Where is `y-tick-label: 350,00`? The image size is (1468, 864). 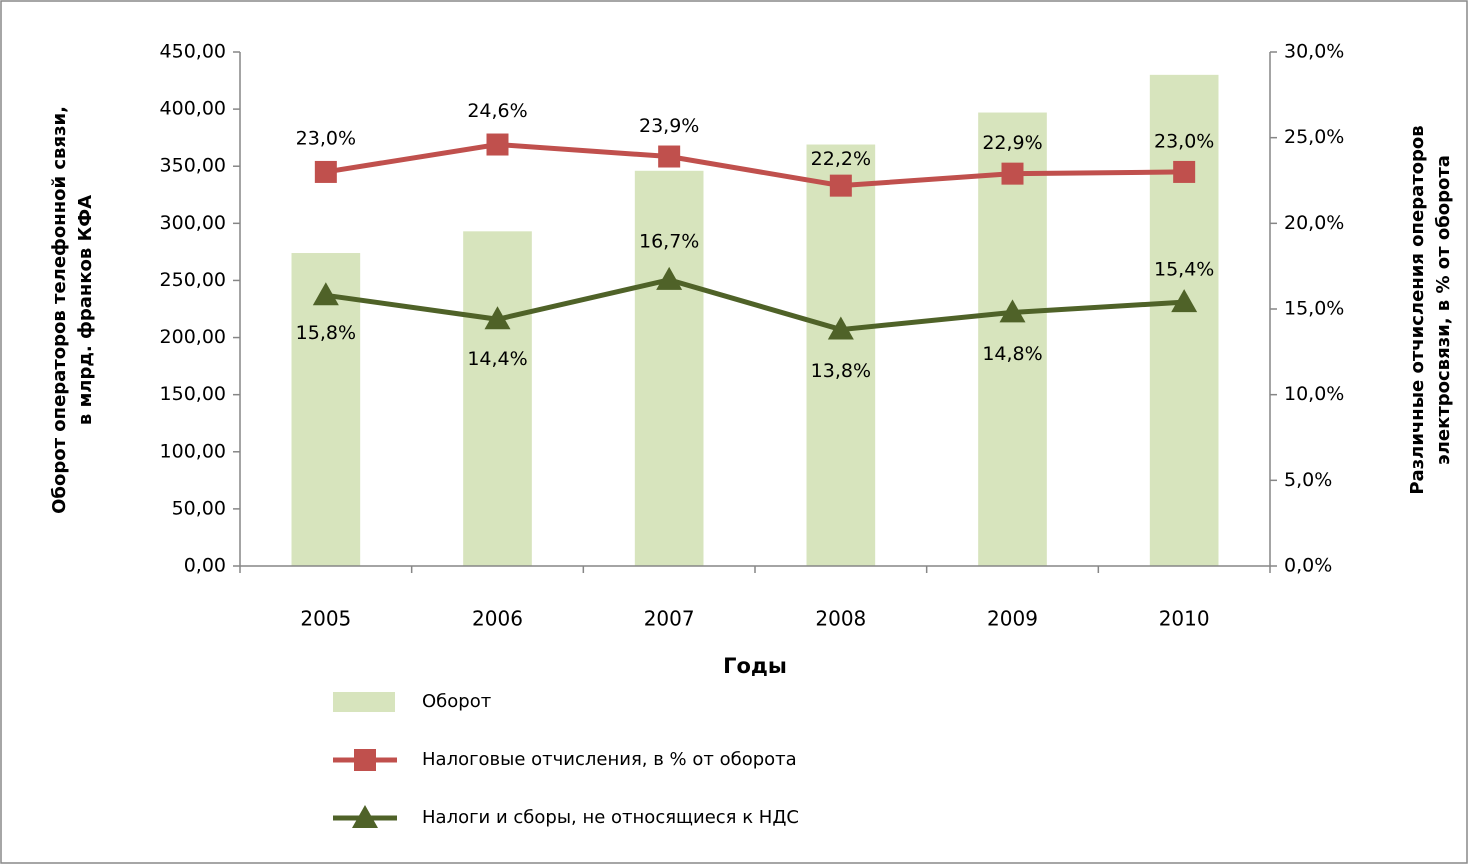 y-tick-label: 350,00 is located at coordinates (193, 166).